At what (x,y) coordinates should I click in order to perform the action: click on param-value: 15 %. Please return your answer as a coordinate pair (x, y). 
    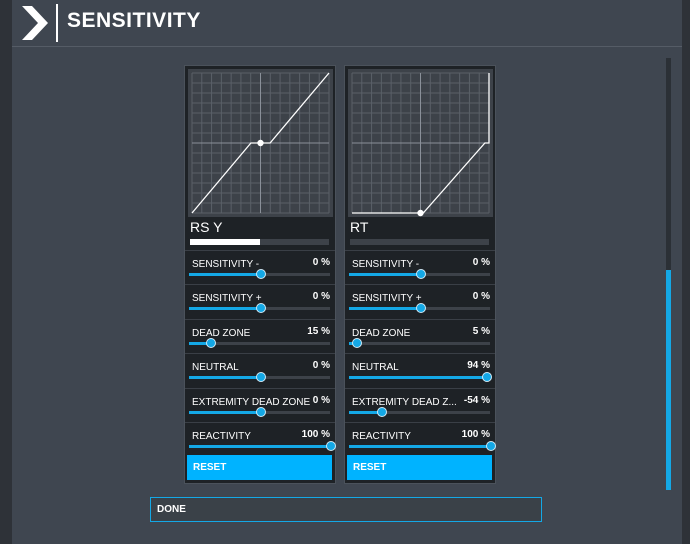
    Looking at the image, I should click on (318, 331).